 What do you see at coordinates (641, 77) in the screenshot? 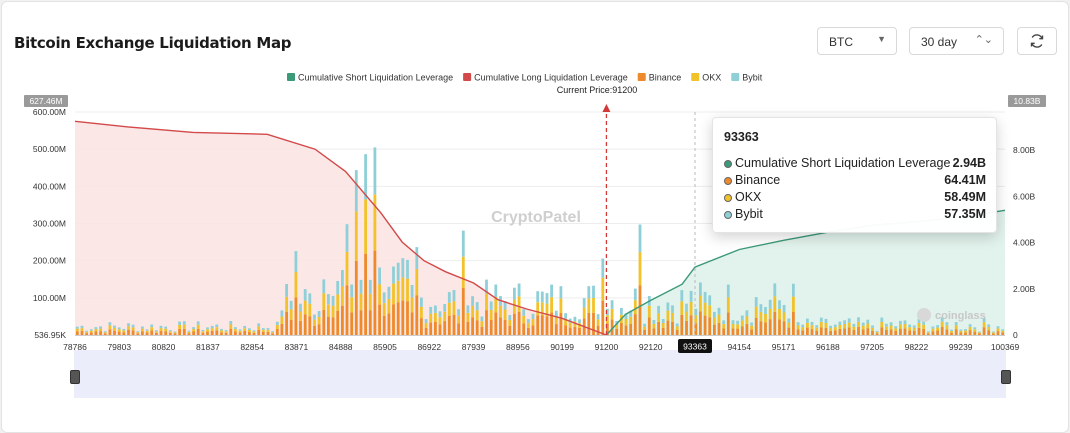
I see `legend-swatch` at bounding box center [641, 77].